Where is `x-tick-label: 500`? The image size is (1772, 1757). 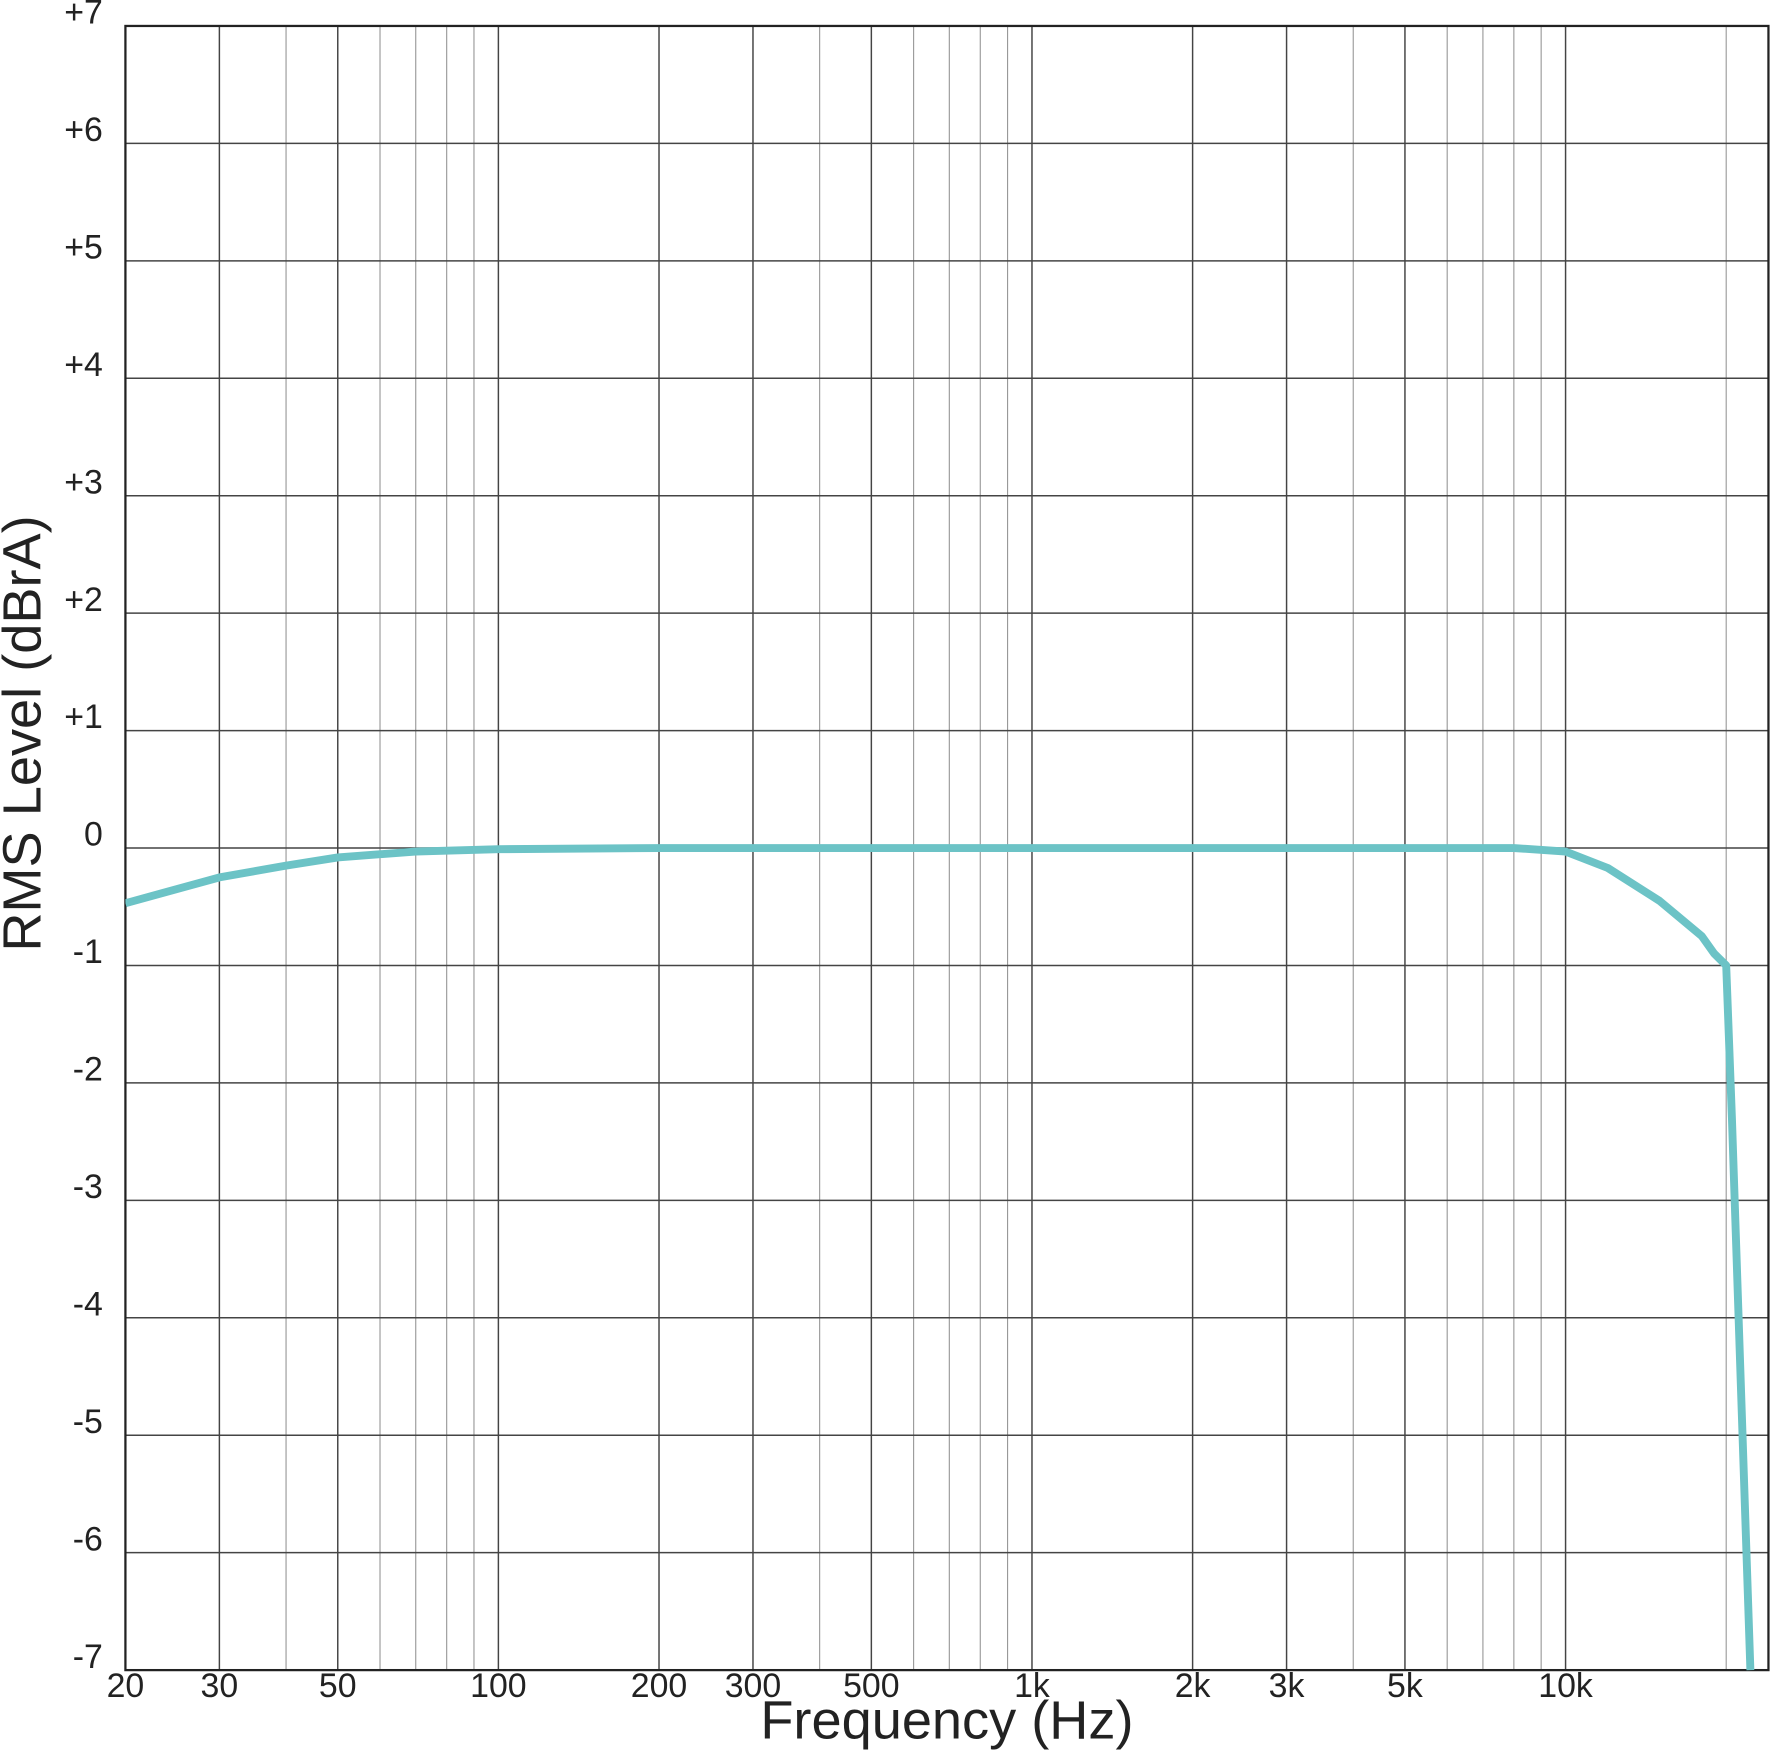 x-tick-label: 500 is located at coordinates (871, 1686).